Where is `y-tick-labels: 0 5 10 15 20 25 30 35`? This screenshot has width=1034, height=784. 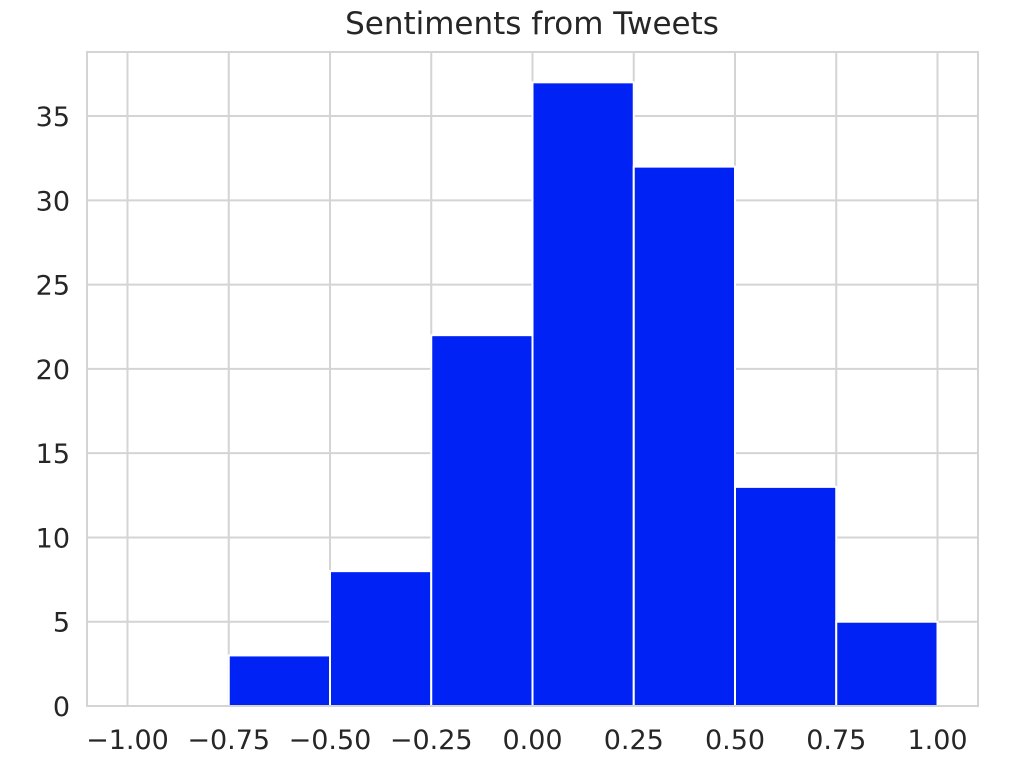
y-tick-labels: 0 5 10 15 20 25 30 35 is located at coordinates (53, 412).